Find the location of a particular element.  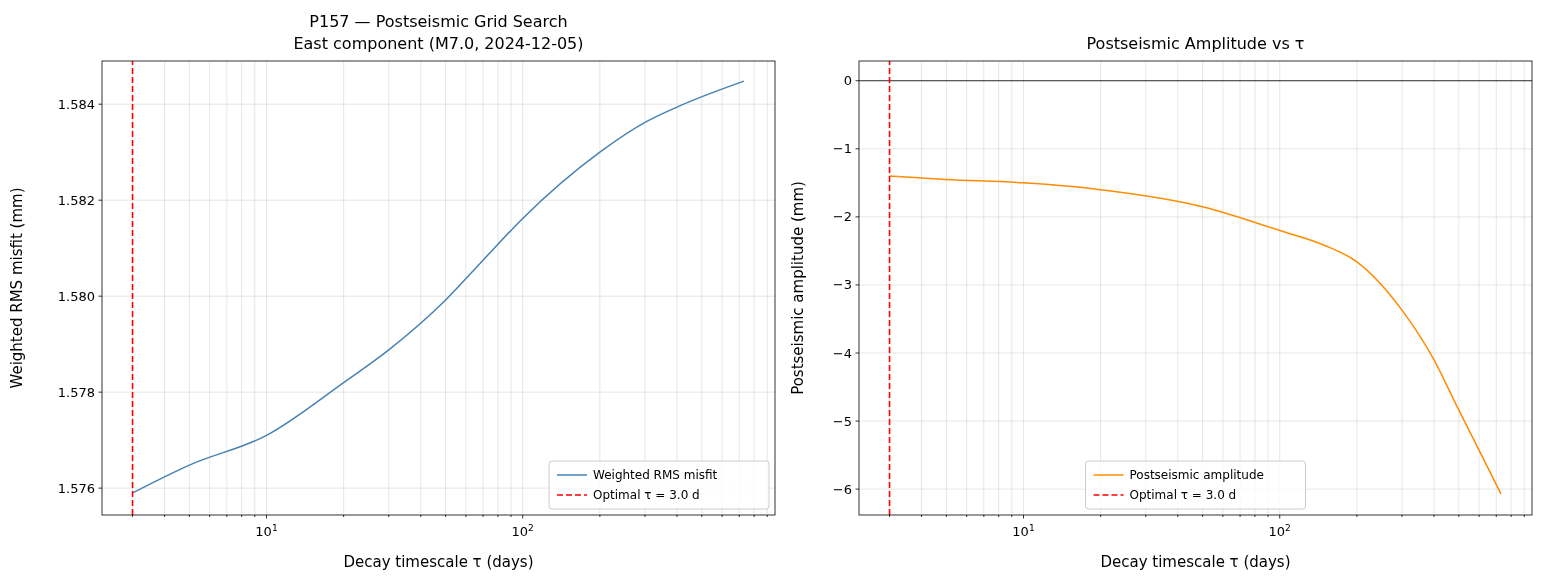

y-tick-label: −1 is located at coordinates (842, 149).